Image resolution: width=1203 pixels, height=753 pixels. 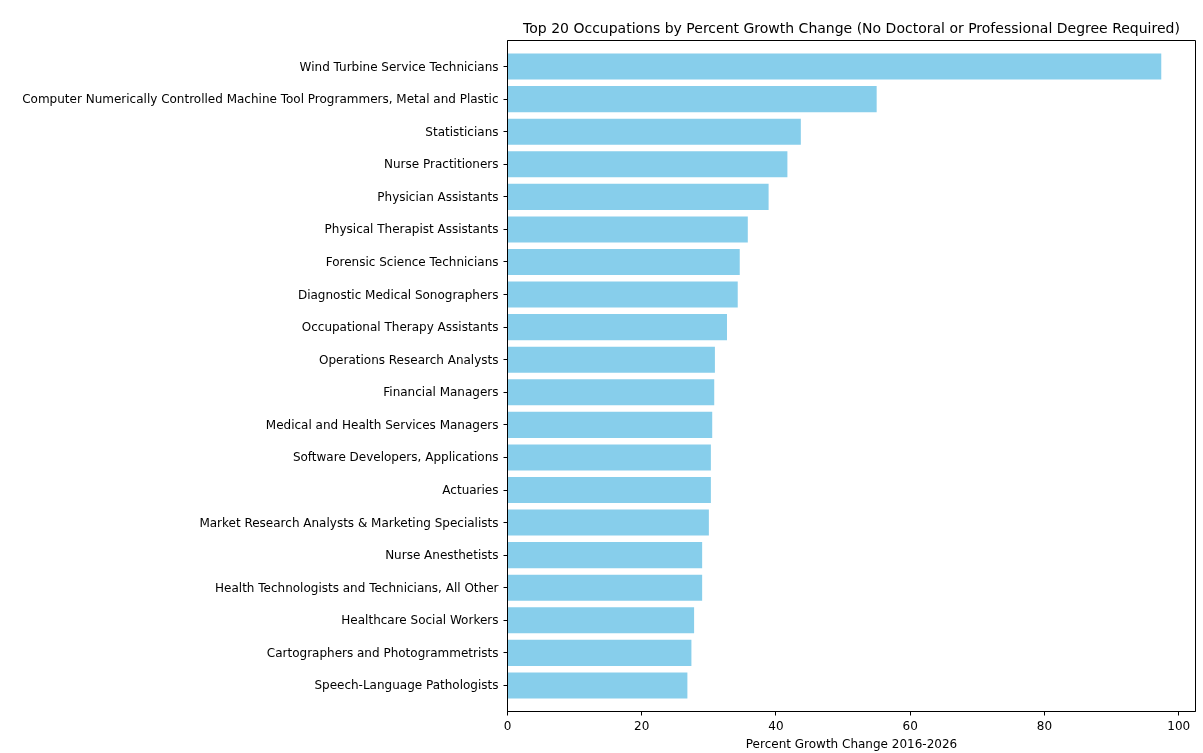 I want to click on y-tick-label: Nurse Anesthetists, so click(x=442, y=555).